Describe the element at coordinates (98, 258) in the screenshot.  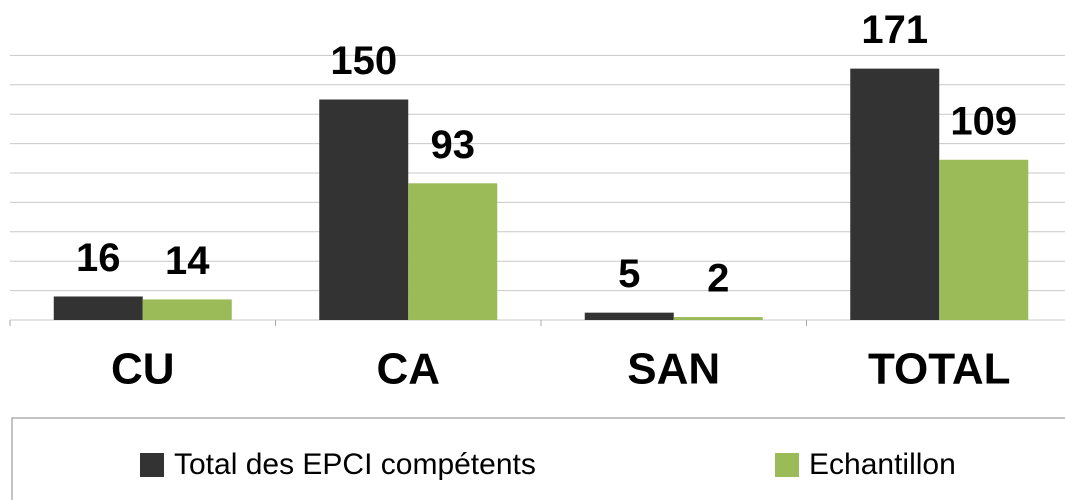
I see `data-label: 16` at that location.